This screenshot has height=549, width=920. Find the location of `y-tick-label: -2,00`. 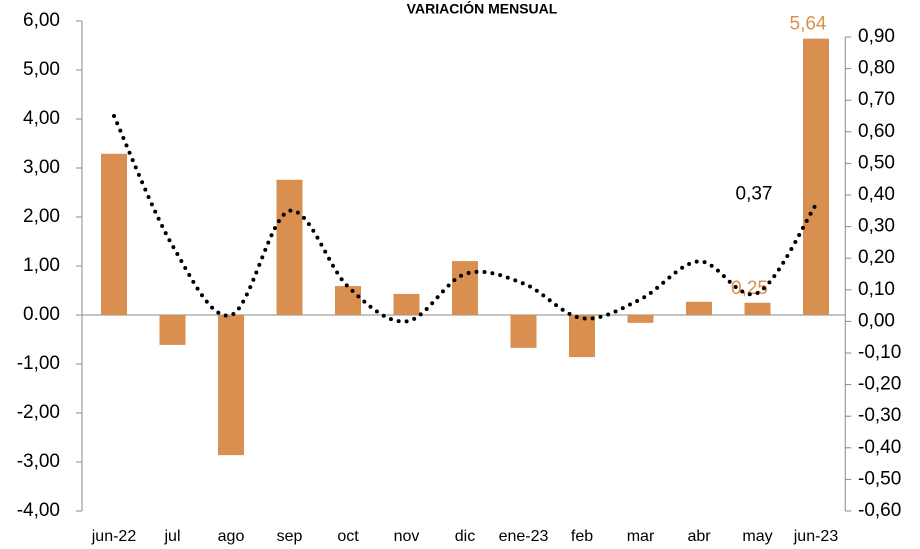

y-tick-label: -2,00 is located at coordinates (38, 412).